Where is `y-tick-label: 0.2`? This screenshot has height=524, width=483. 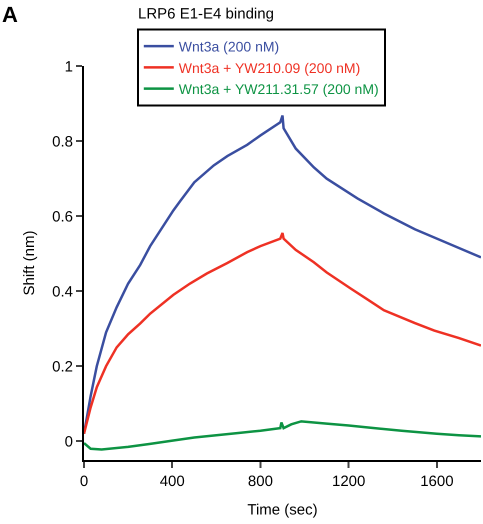 y-tick-label: 0.2 is located at coordinates (62, 367).